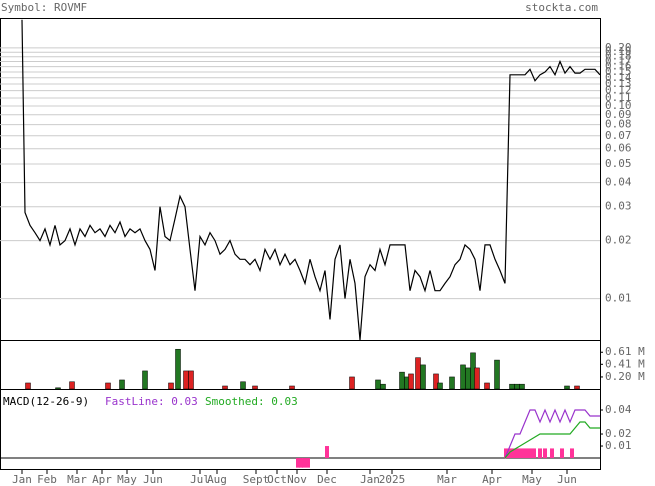 This screenshot has width=655, height=486. I want to click on legend-entry: FastLine: 0.03, so click(151, 401).